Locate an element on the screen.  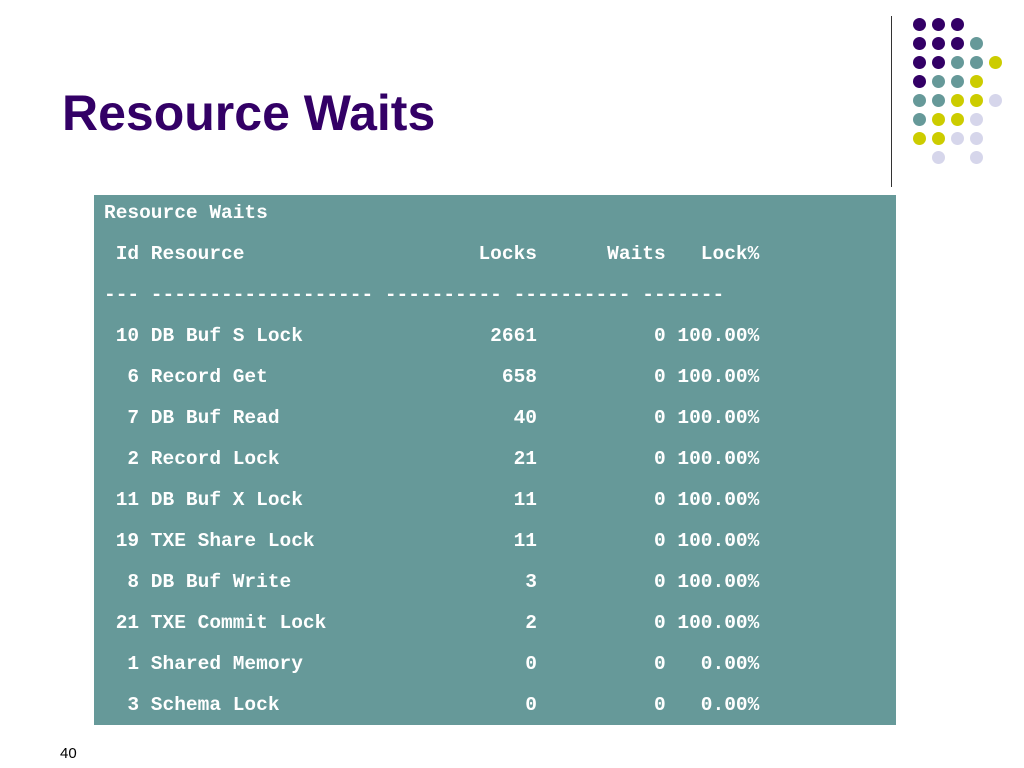
table-row: 3 Schema Lock 0 0 0.00% is located at coordinates (432, 705).